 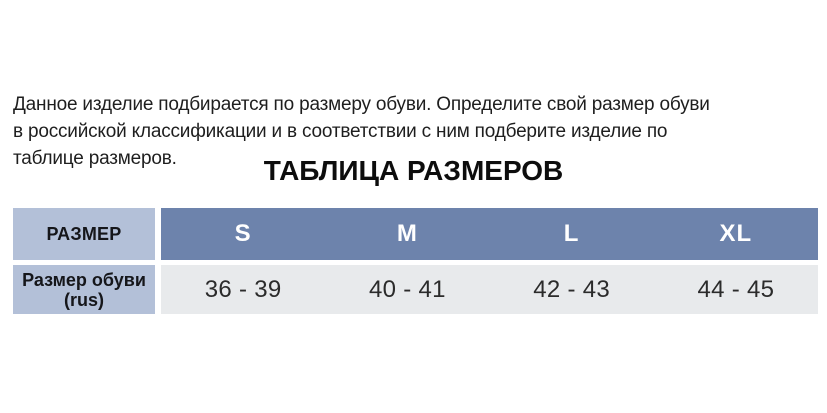 What do you see at coordinates (407, 233) in the screenshot?
I see `size-header-m: M` at bounding box center [407, 233].